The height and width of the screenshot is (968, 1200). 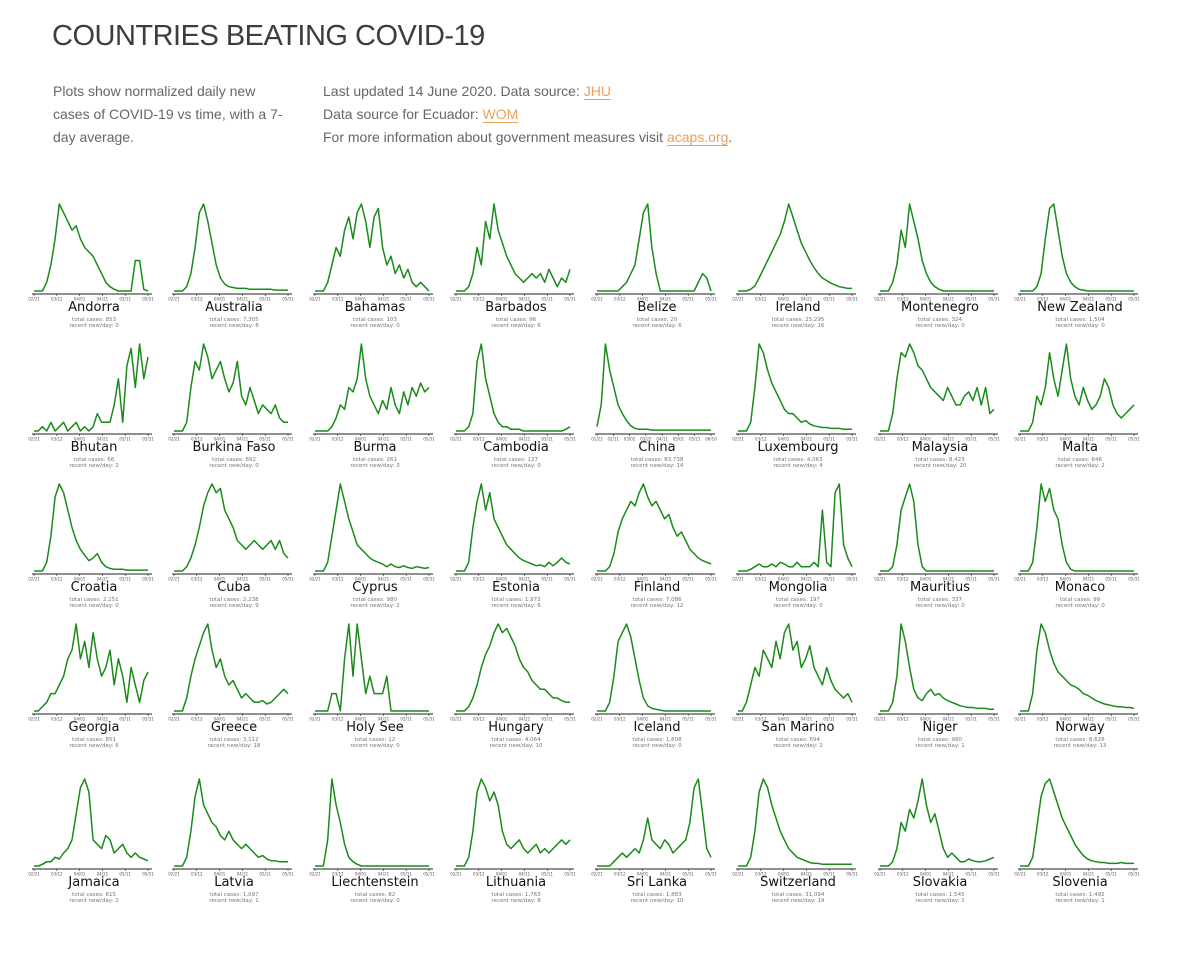 I want to click on total-cases-value: 646, so click(x=1096, y=460).